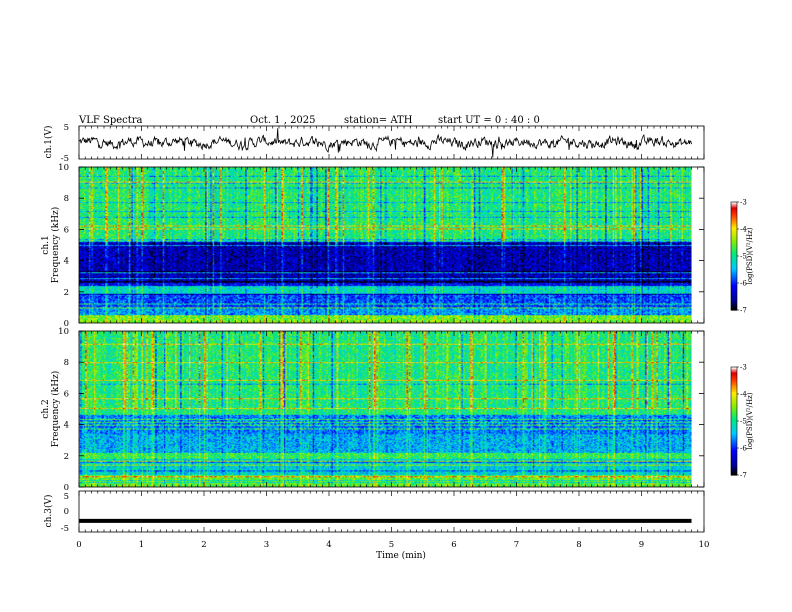 This screenshot has height=612, width=792. What do you see at coordinates (743, 368) in the screenshot?
I see `ch2-colorbar-label--3: -3` at bounding box center [743, 368].